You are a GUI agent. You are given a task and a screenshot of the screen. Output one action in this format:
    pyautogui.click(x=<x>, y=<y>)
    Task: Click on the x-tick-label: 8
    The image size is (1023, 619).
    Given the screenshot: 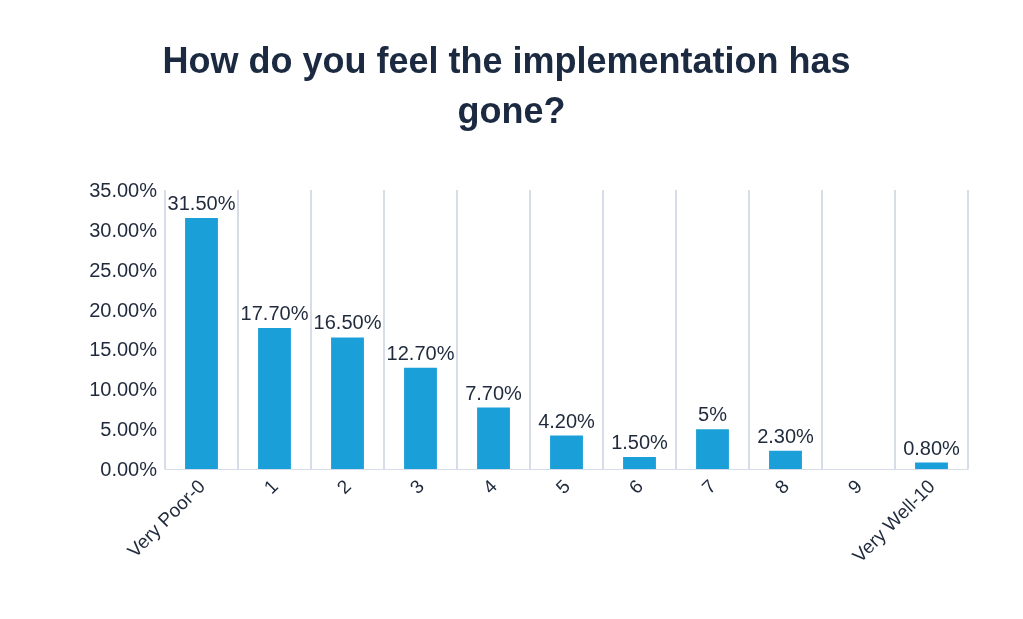 What is the action you would take?
    pyautogui.click(x=781, y=486)
    